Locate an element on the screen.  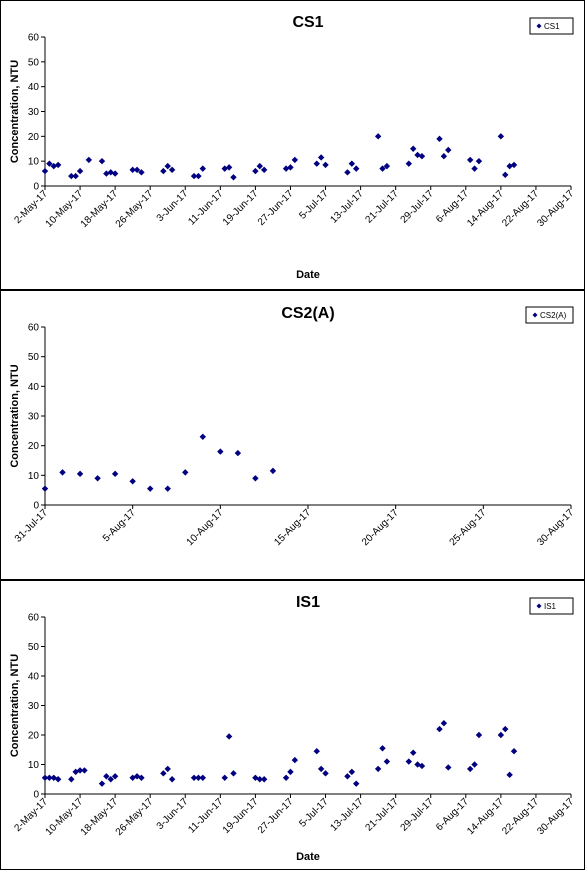
x-axis-label: Date is located at coordinates (308, 857).